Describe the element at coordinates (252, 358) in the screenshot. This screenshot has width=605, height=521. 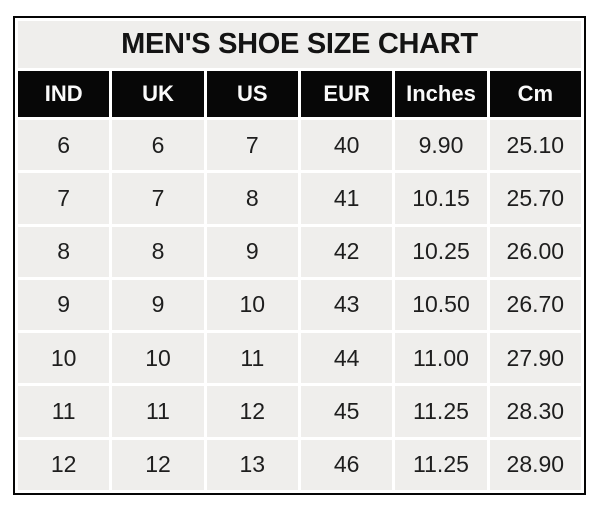
I see `size-cell-us: 11` at that location.